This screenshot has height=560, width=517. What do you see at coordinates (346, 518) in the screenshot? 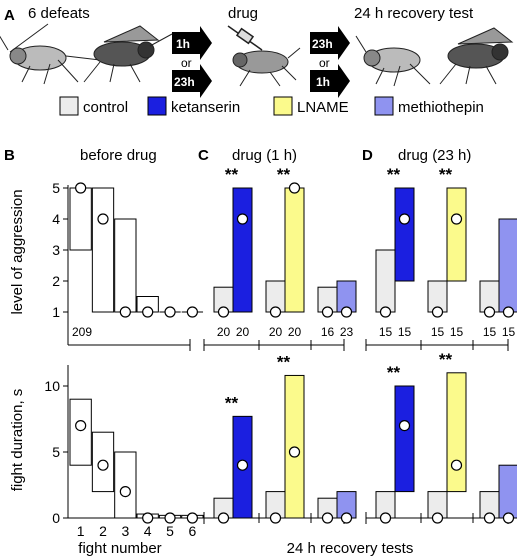
I see `panel-c-bottom-median-methiothepin` at bounding box center [346, 518].